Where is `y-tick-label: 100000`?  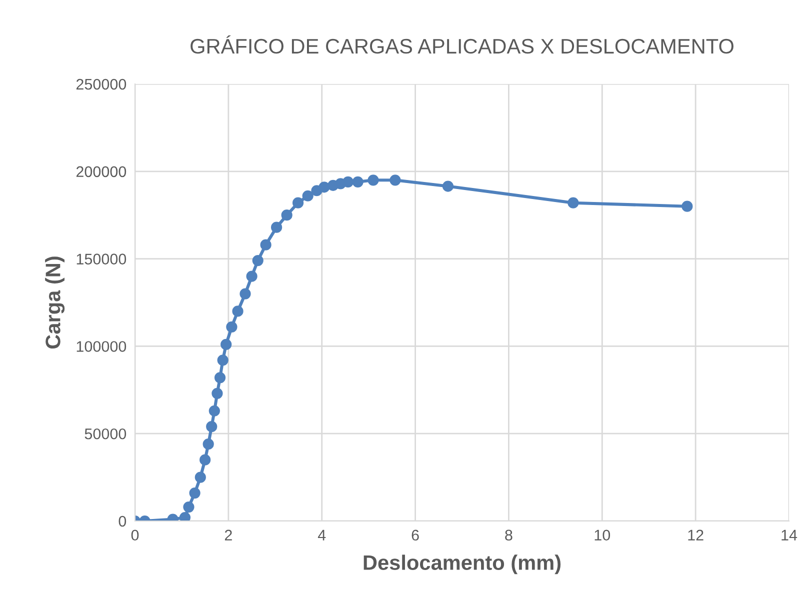 y-tick-label: 100000 is located at coordinates (101, 346).